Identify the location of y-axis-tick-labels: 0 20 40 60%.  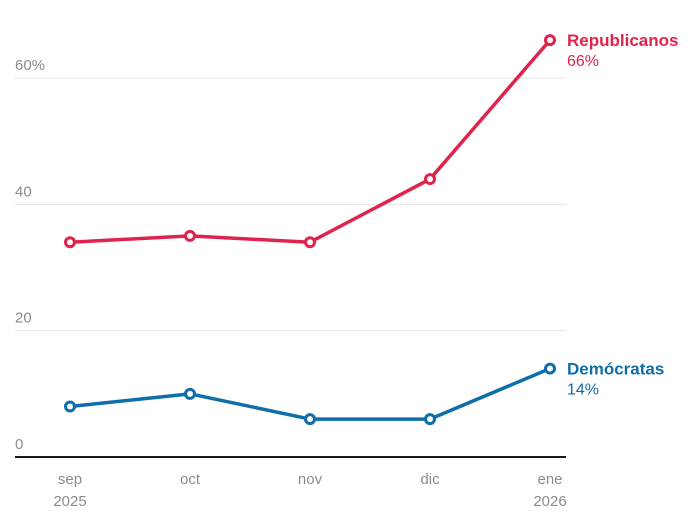
(30, 255).